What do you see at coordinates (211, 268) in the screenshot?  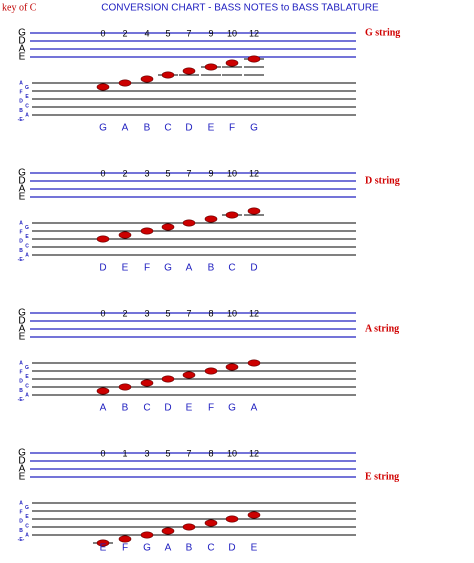 I see `note-name: B` at bounding box center [211, 268].